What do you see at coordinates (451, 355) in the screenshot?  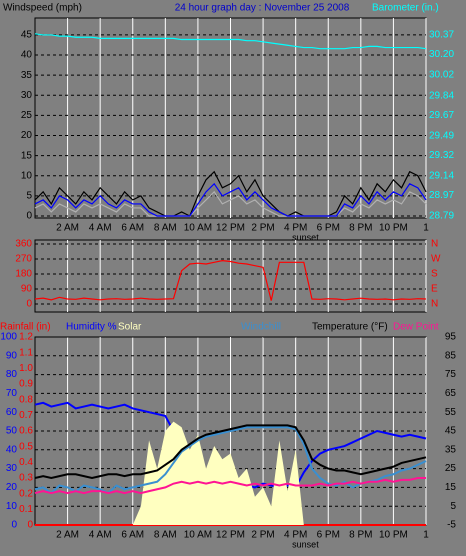 I see `y2-tick-label: 85` at bounding box center [451, 355].